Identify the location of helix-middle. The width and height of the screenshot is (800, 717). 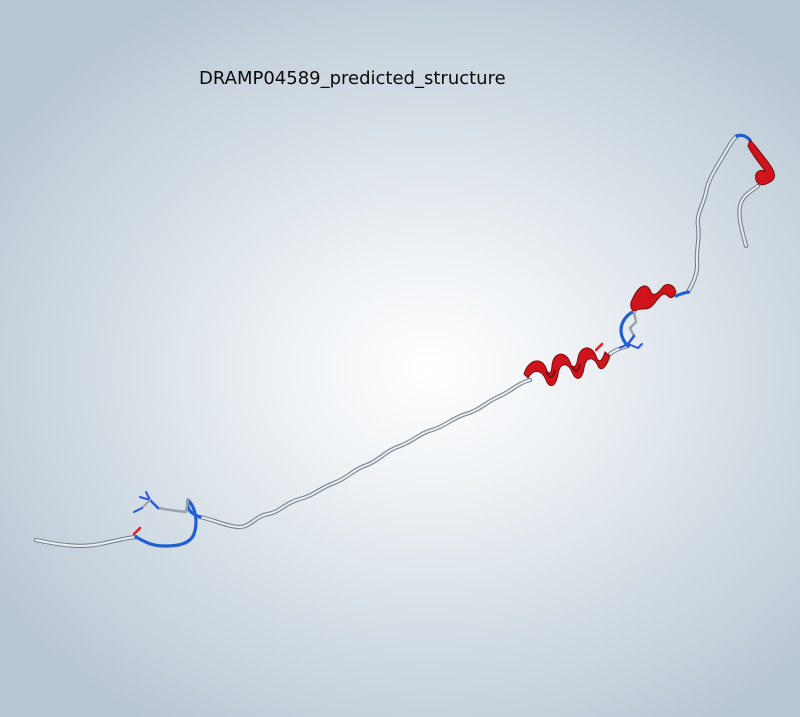
(567, 367).